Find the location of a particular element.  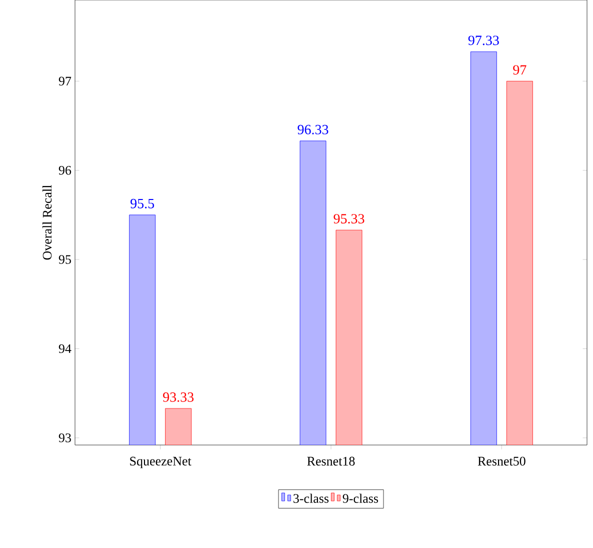

data-label: 95.5 is located at coordinates (142, 203).